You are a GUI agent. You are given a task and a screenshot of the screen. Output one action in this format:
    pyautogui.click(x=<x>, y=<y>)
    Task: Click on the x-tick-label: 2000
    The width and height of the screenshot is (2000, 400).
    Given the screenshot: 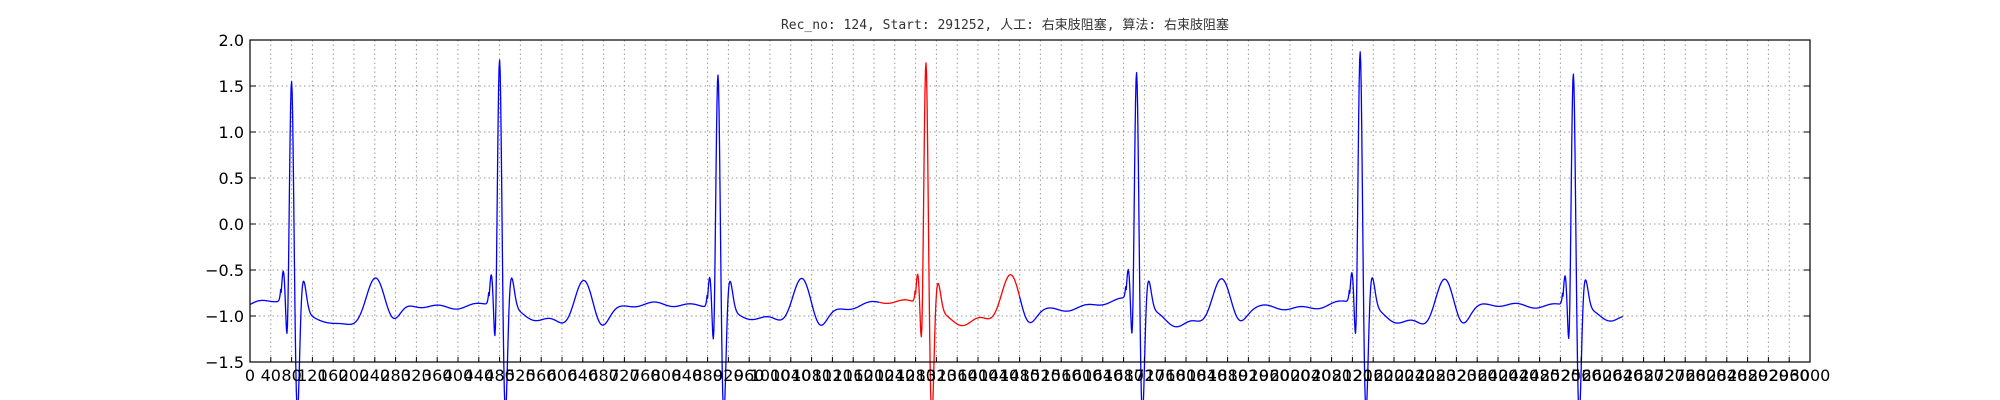 What is the action you would take?
    pyautogui.click(x=1290, y=375)
    